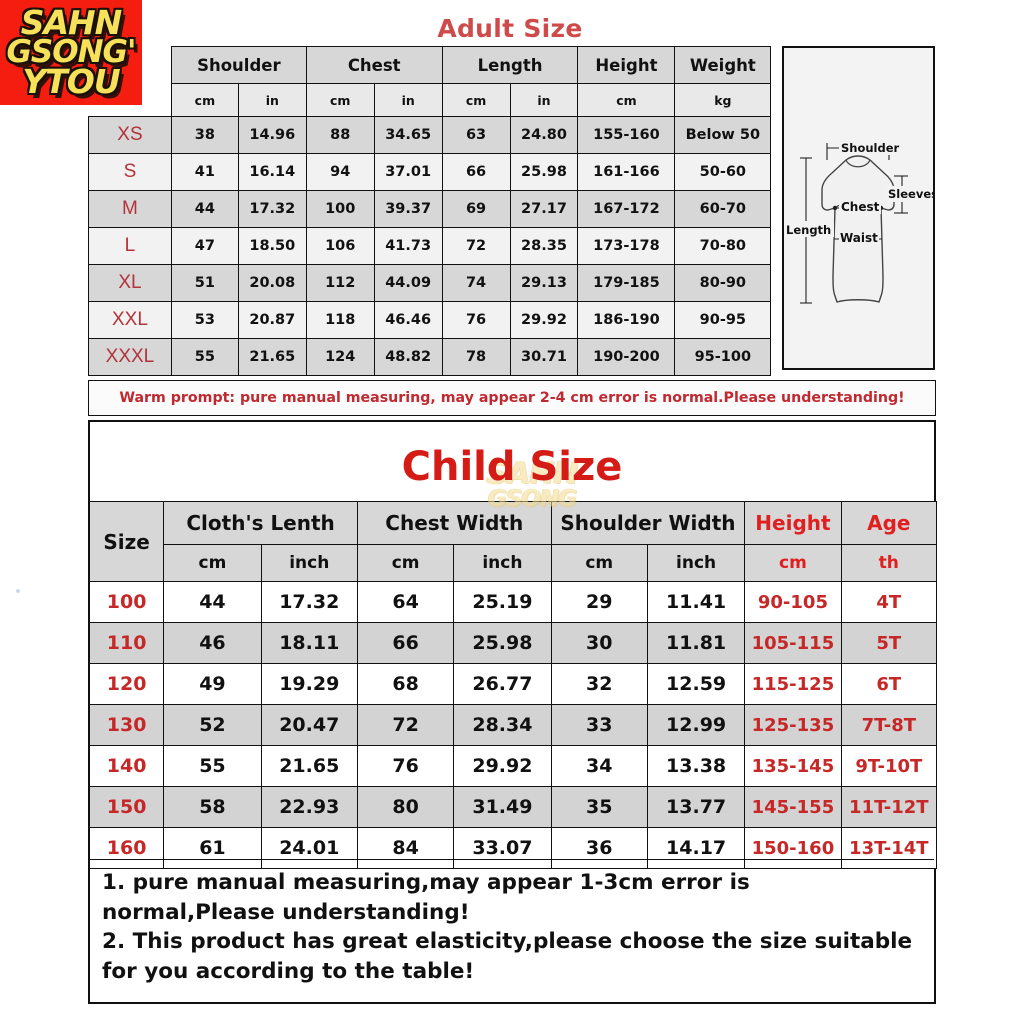 The width and height of the screenshot is (1024, 1024). What do you see at coordinates (859, 221) in the screenshot?
I see `tshirt-svg: Shoulder Sleeves Chest Waist Length` at bounding box center [859, 221].